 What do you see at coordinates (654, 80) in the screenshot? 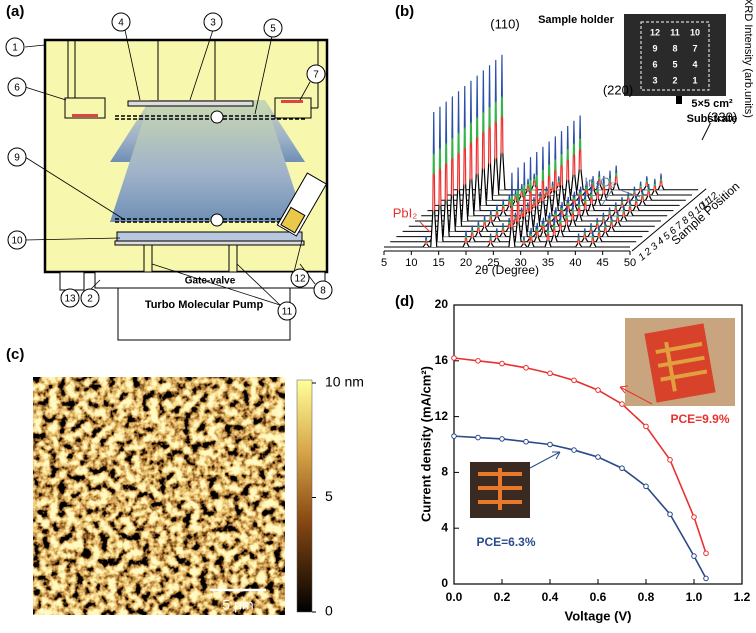
I see `inset-position: 3` at bounding box center [654, 80].